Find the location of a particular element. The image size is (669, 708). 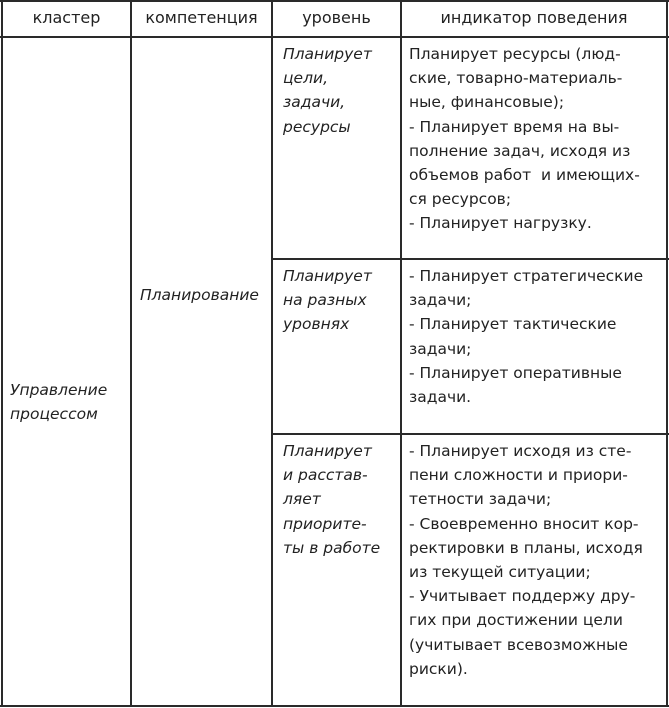

text-line: Планирует ресурсы (люд- is located at coordinates (515, 54).